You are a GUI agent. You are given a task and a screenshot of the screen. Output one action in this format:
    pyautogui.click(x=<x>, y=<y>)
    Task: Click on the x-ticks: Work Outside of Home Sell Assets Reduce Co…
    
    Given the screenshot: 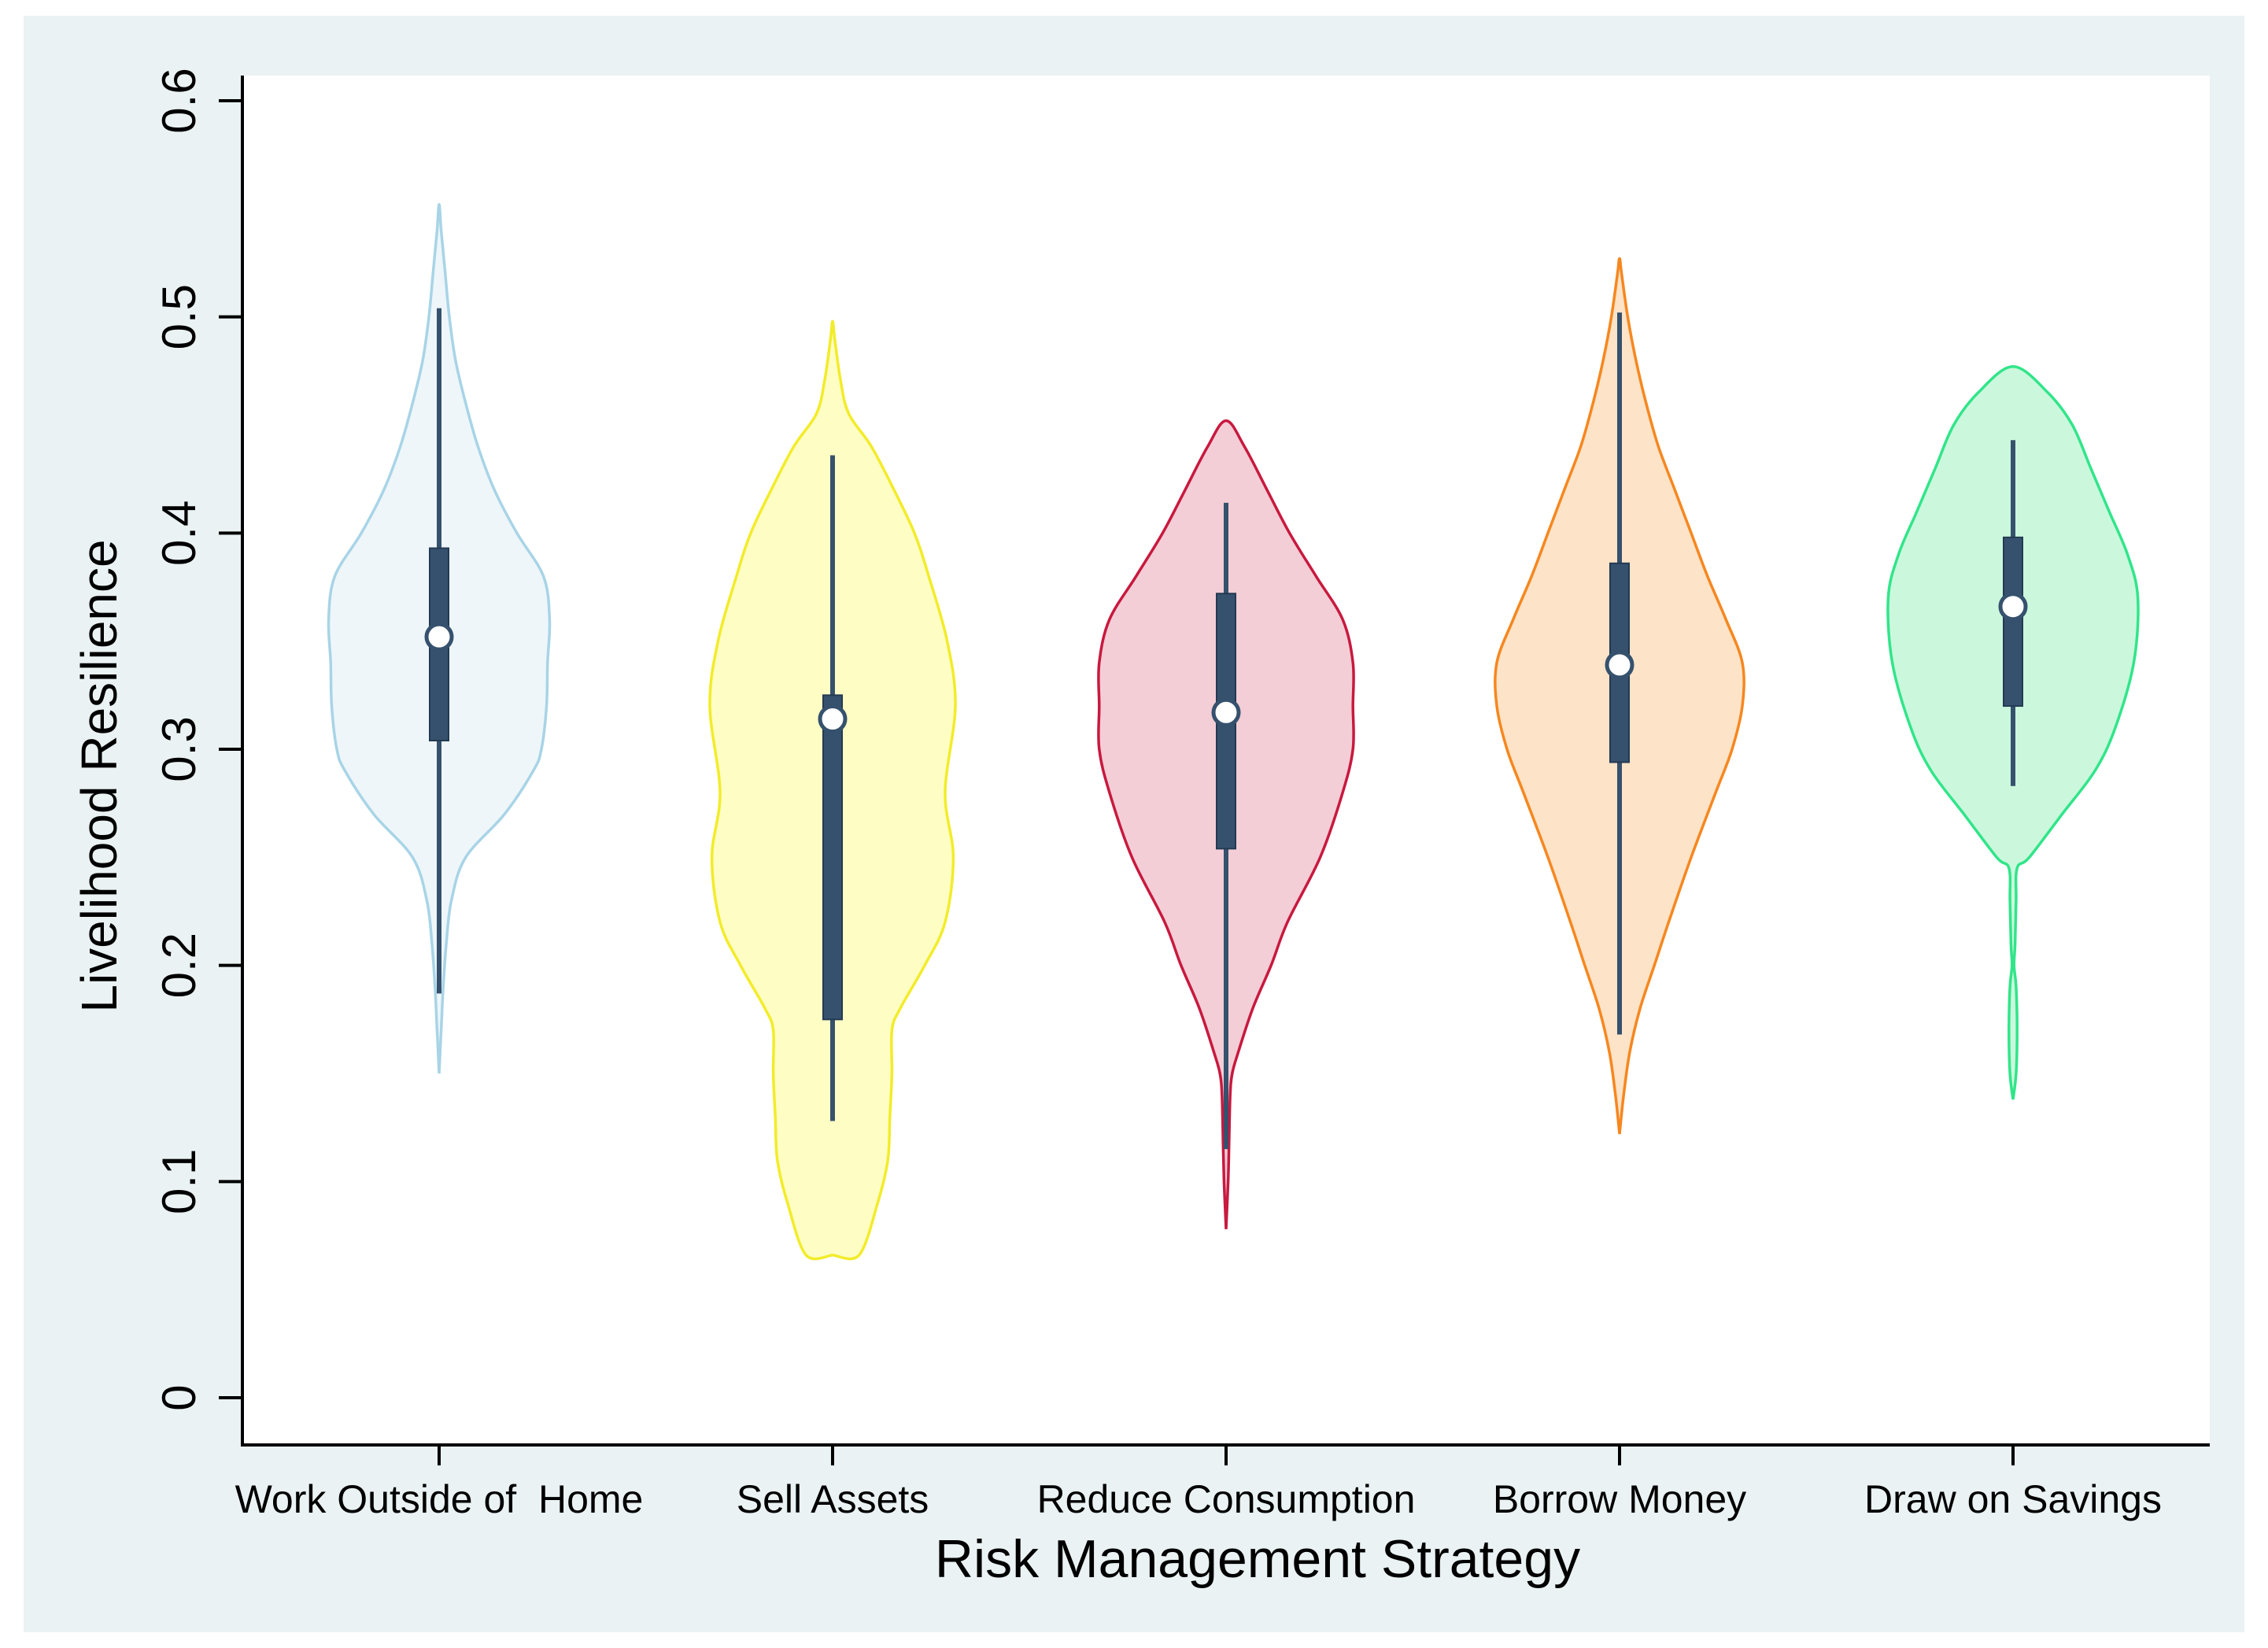 What is the action you would take?
    pyautogui.click(x=1198, y=1483)
    